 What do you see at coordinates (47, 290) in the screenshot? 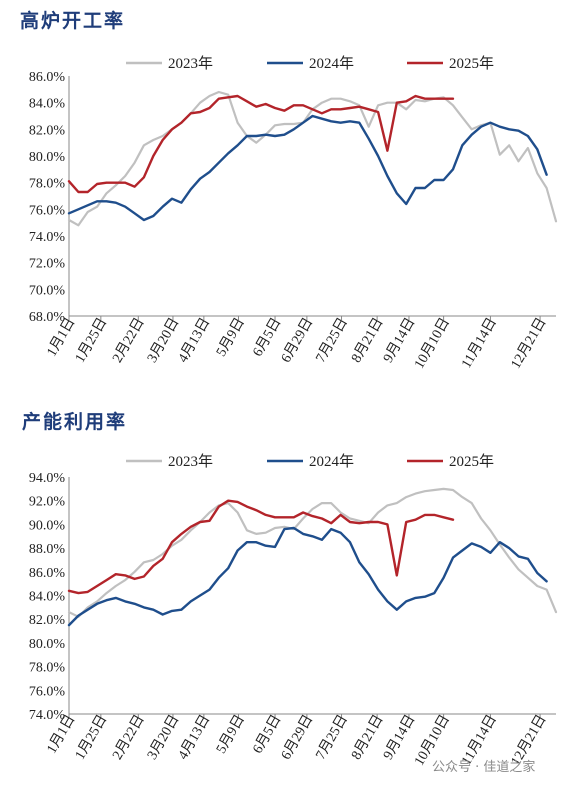
I see `y-tick-label: 70.0%` at bounding box center [47, 290].